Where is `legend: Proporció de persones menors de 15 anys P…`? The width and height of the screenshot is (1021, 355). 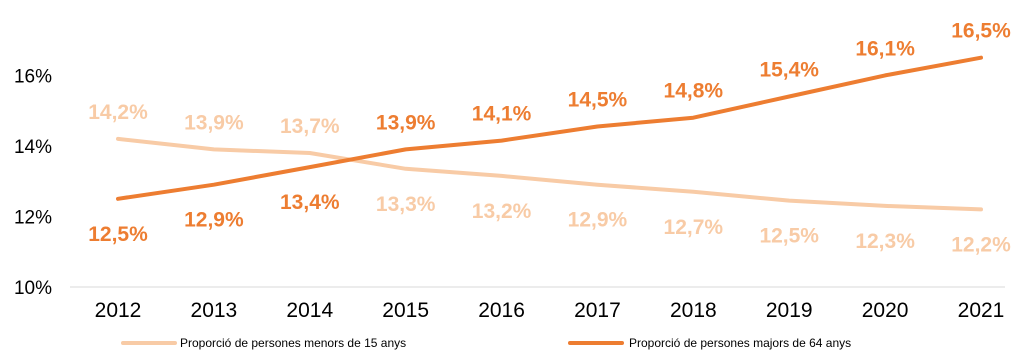
legend: Proporció de persones menors de 15 anys P… is located at coordinates (486, 343).